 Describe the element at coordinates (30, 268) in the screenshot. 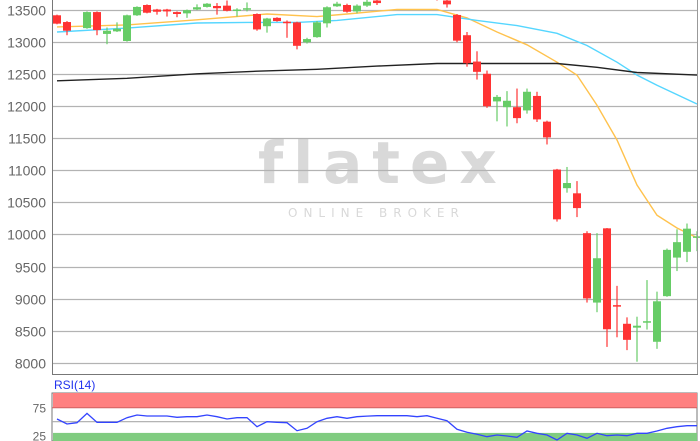

I see `y-tick-label: 9500` at that location.